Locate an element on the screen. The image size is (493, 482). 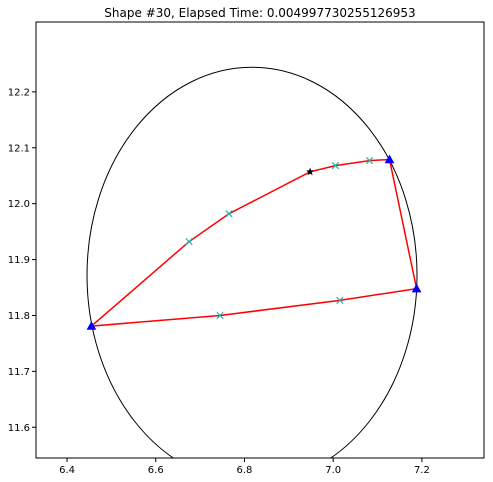
x-axis: 6.4 6.6 6.8 7.0 7.2 is located at coordinates (244, 467).